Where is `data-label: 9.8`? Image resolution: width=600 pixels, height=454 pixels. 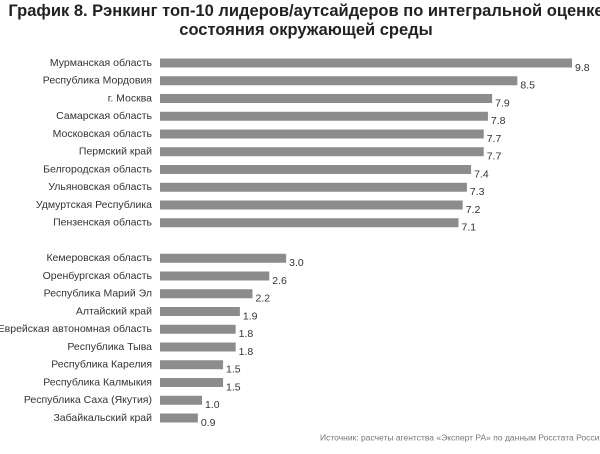 data-label: 9.8 is located at coordinates (582, 68).